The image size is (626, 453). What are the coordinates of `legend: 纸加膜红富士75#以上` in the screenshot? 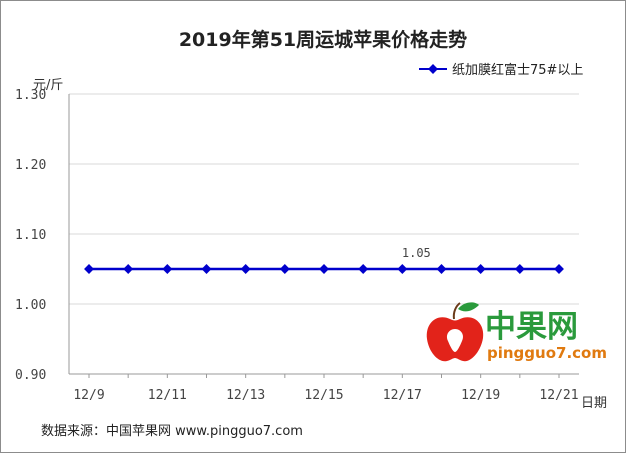 It's located at (501, 70).